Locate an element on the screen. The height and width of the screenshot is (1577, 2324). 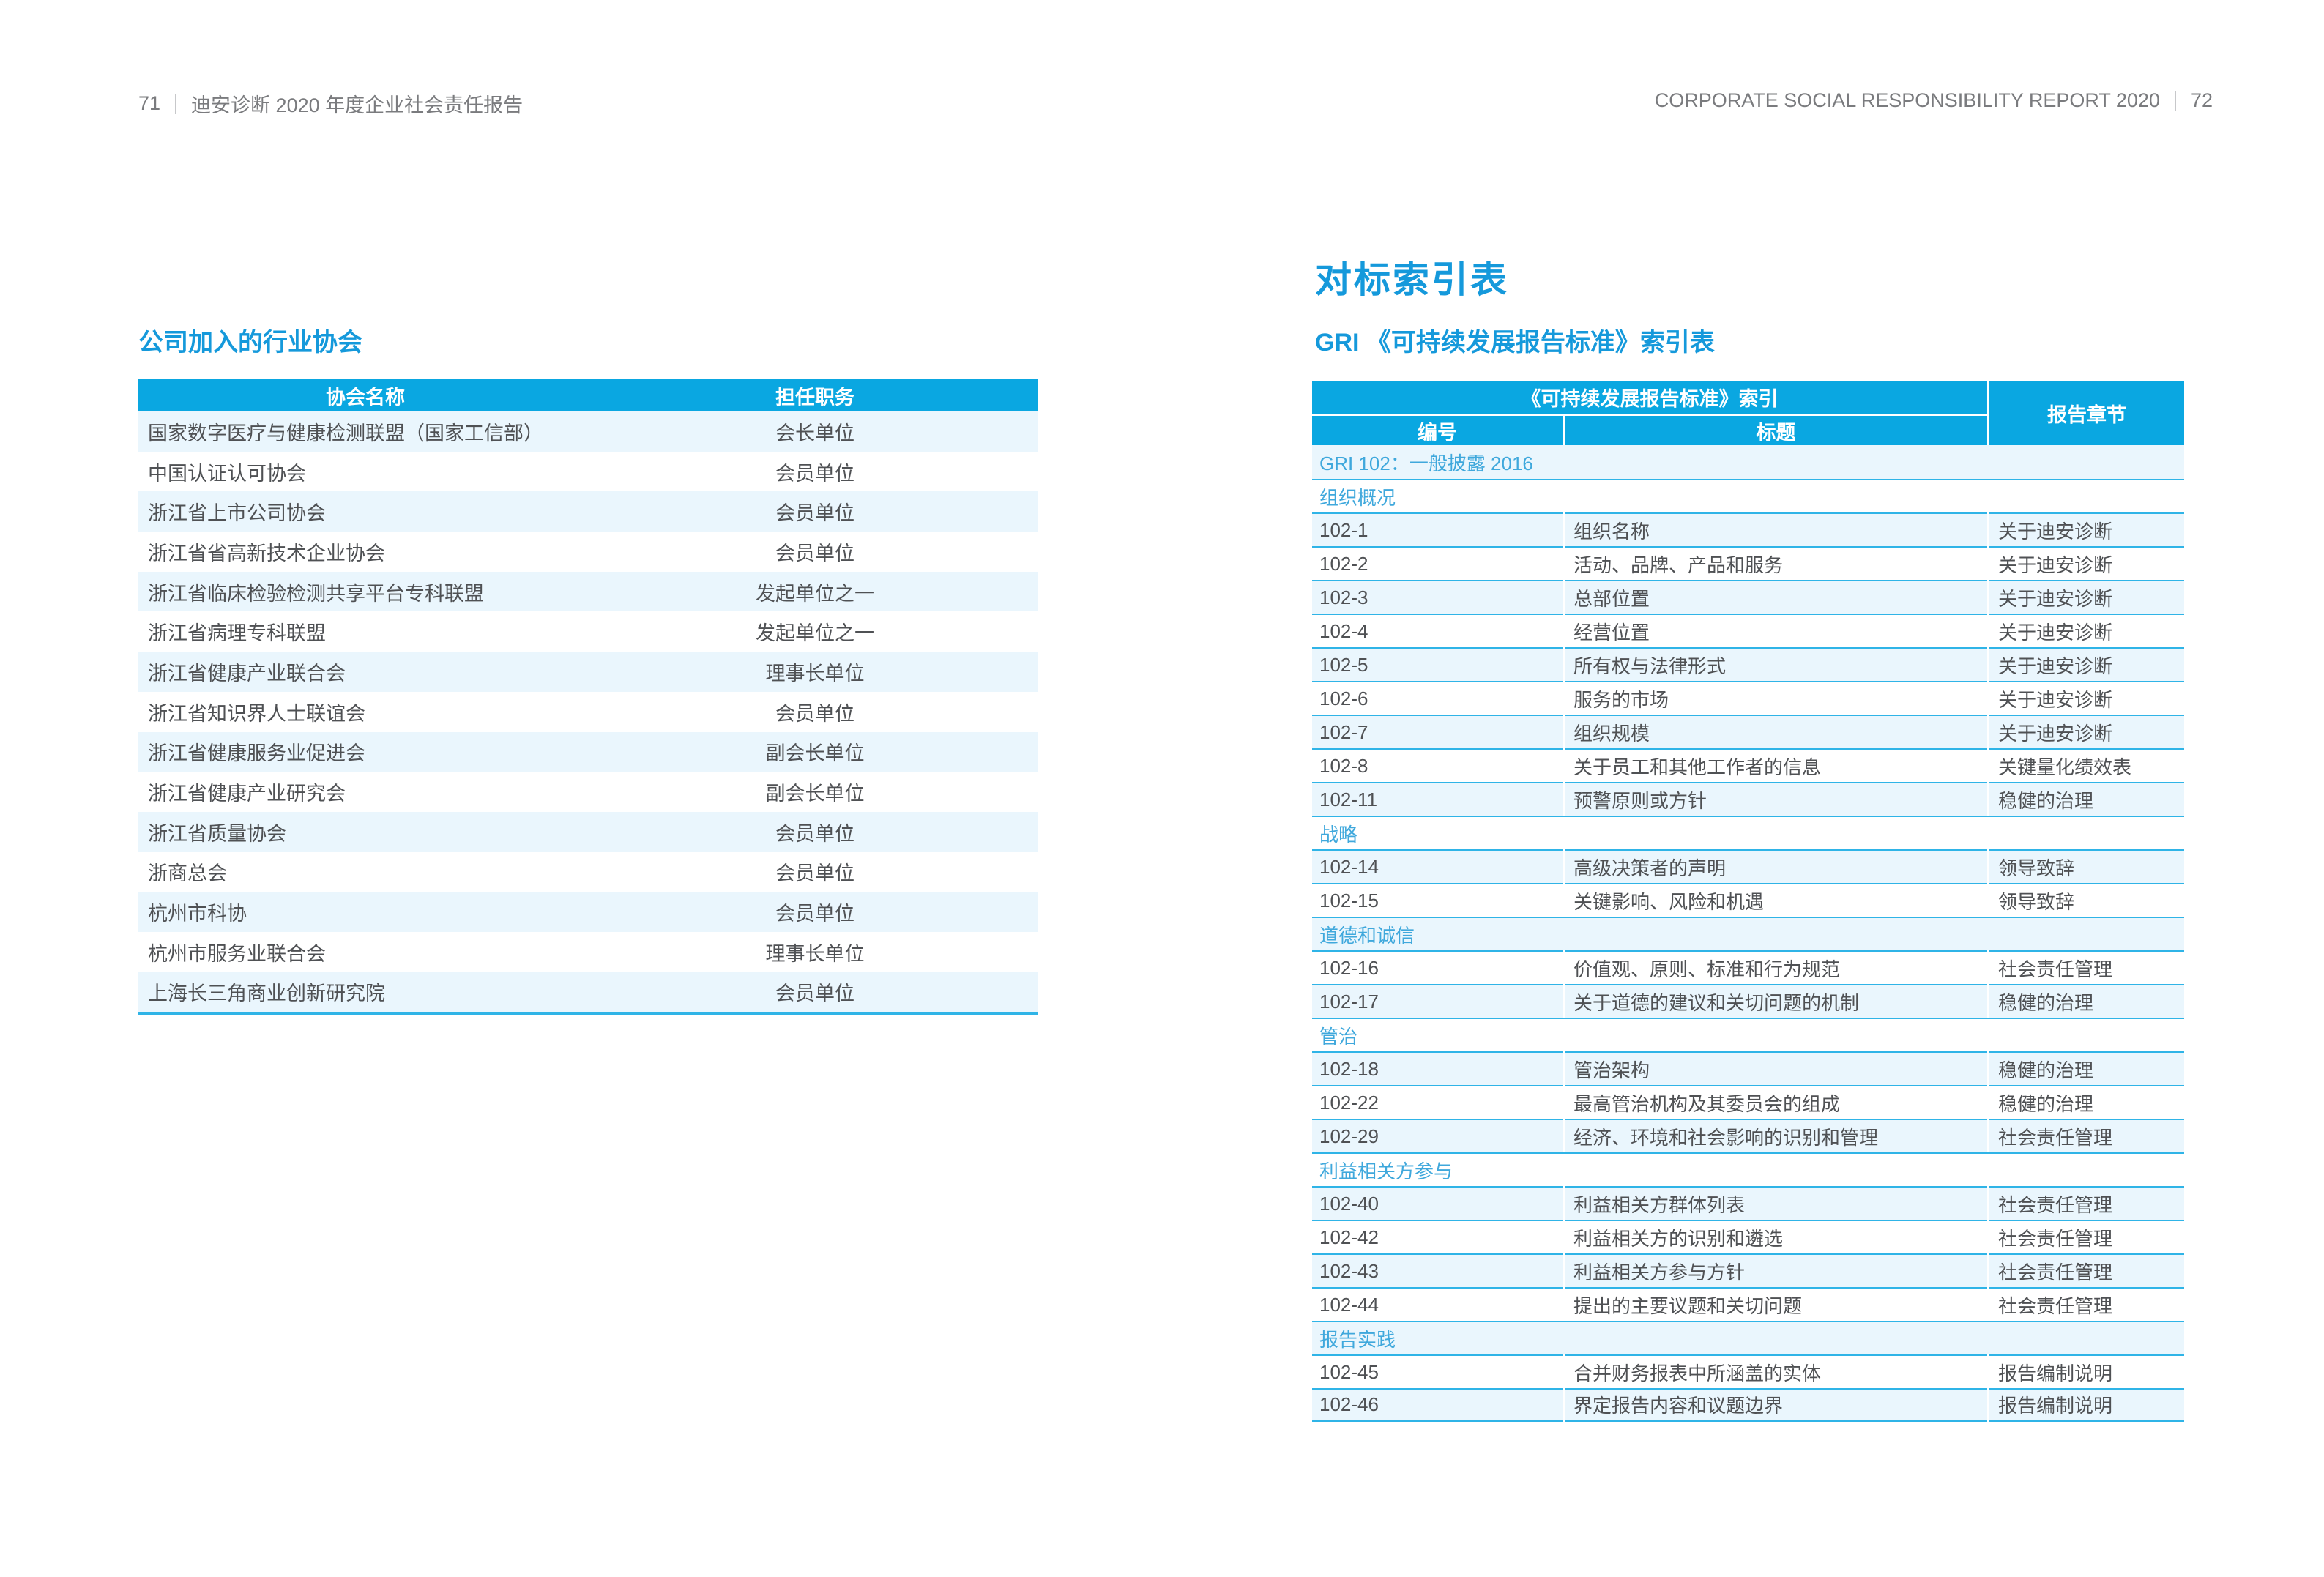
gri-index-table-header: 《可持续发展报告标准》索引 编号 标题 报告章节 is located at coordinates (1748, 413).